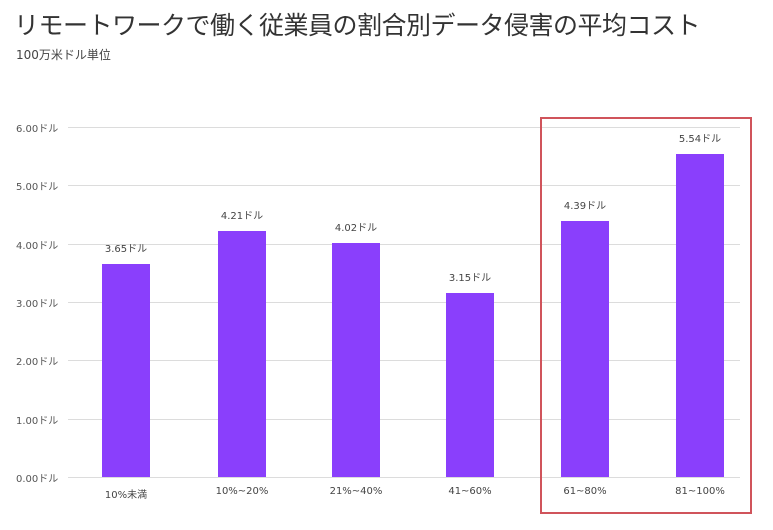  I want to click on y-axis-tick-label: 0.00ドル, so click(37, 479).